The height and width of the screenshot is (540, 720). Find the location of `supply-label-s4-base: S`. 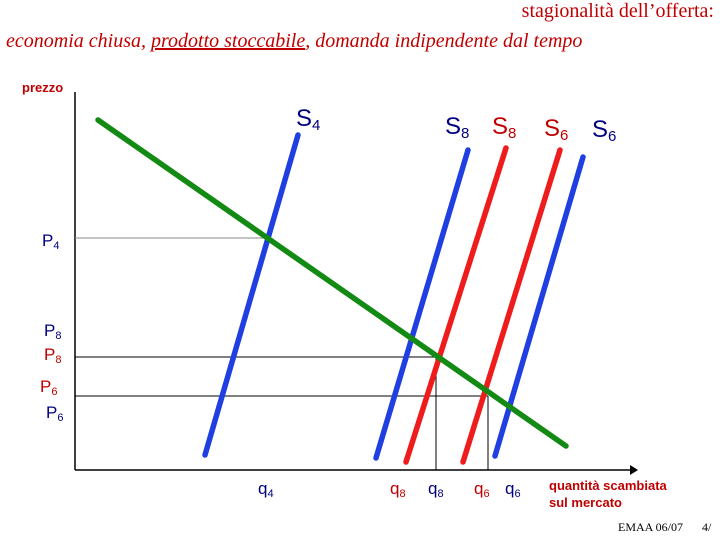

supply-label-s4-base: S is located at coordinates (304, 118).